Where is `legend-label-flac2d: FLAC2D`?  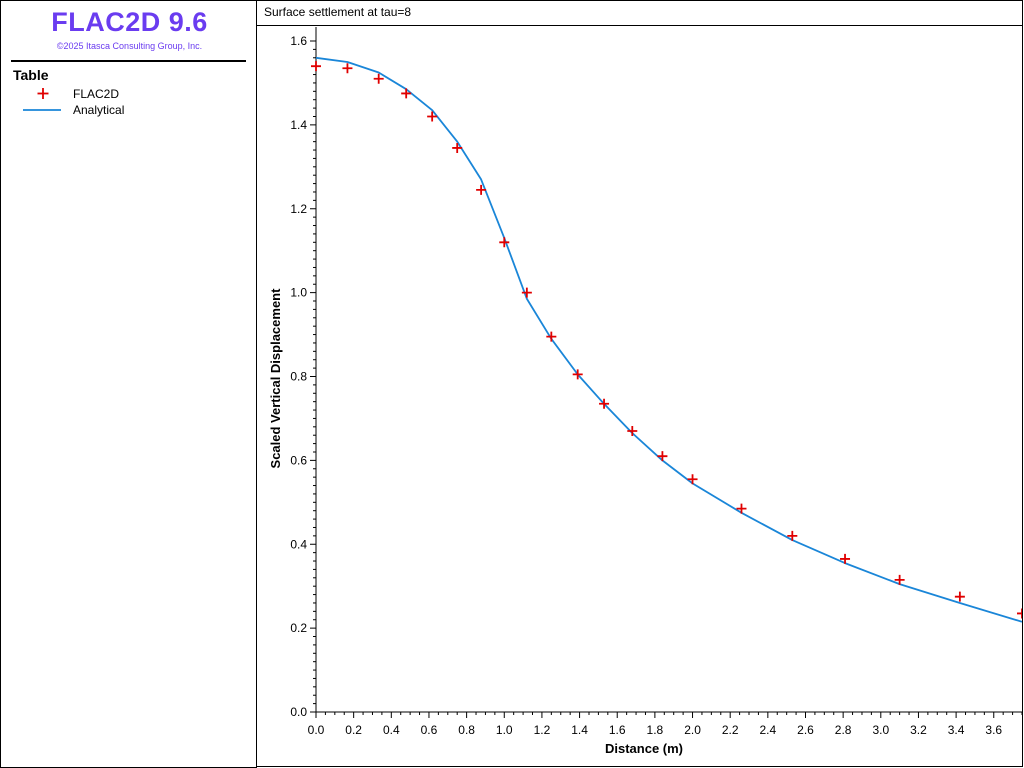
legend-label-flac2d: FLAC2D is located at coordinates (96, 94).